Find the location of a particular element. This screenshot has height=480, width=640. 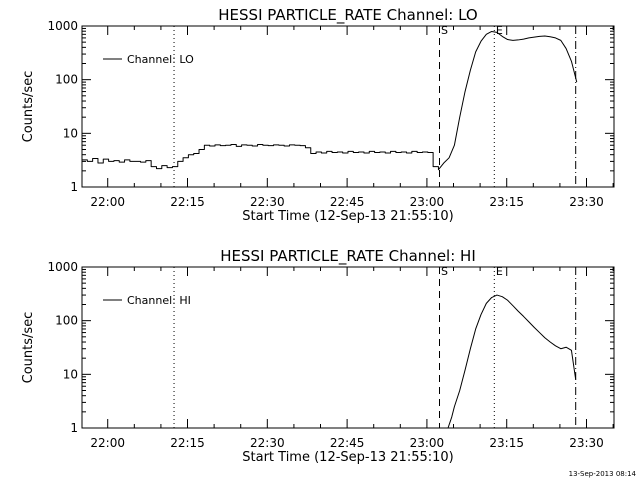

series-line-primary is located at coordinates (512, 361).